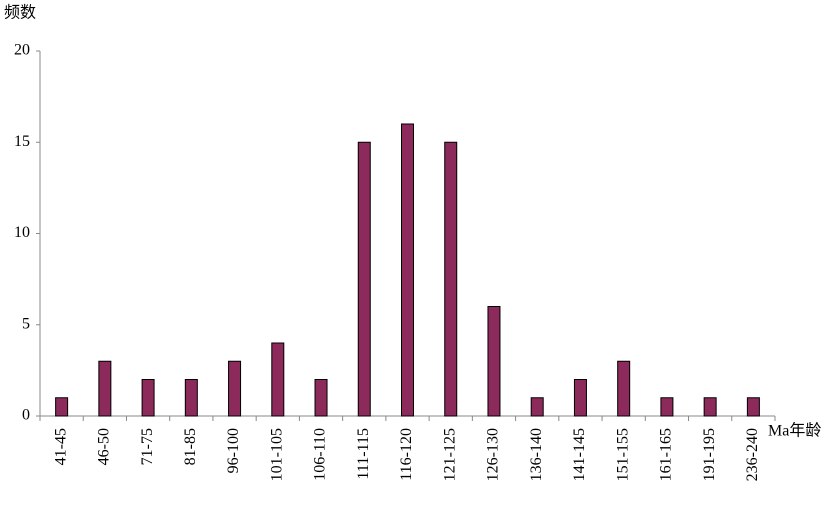  Describe the element at coordinates (794, 431) in the screenshot. I see `x-axis-label: Ma年龄` at that location.